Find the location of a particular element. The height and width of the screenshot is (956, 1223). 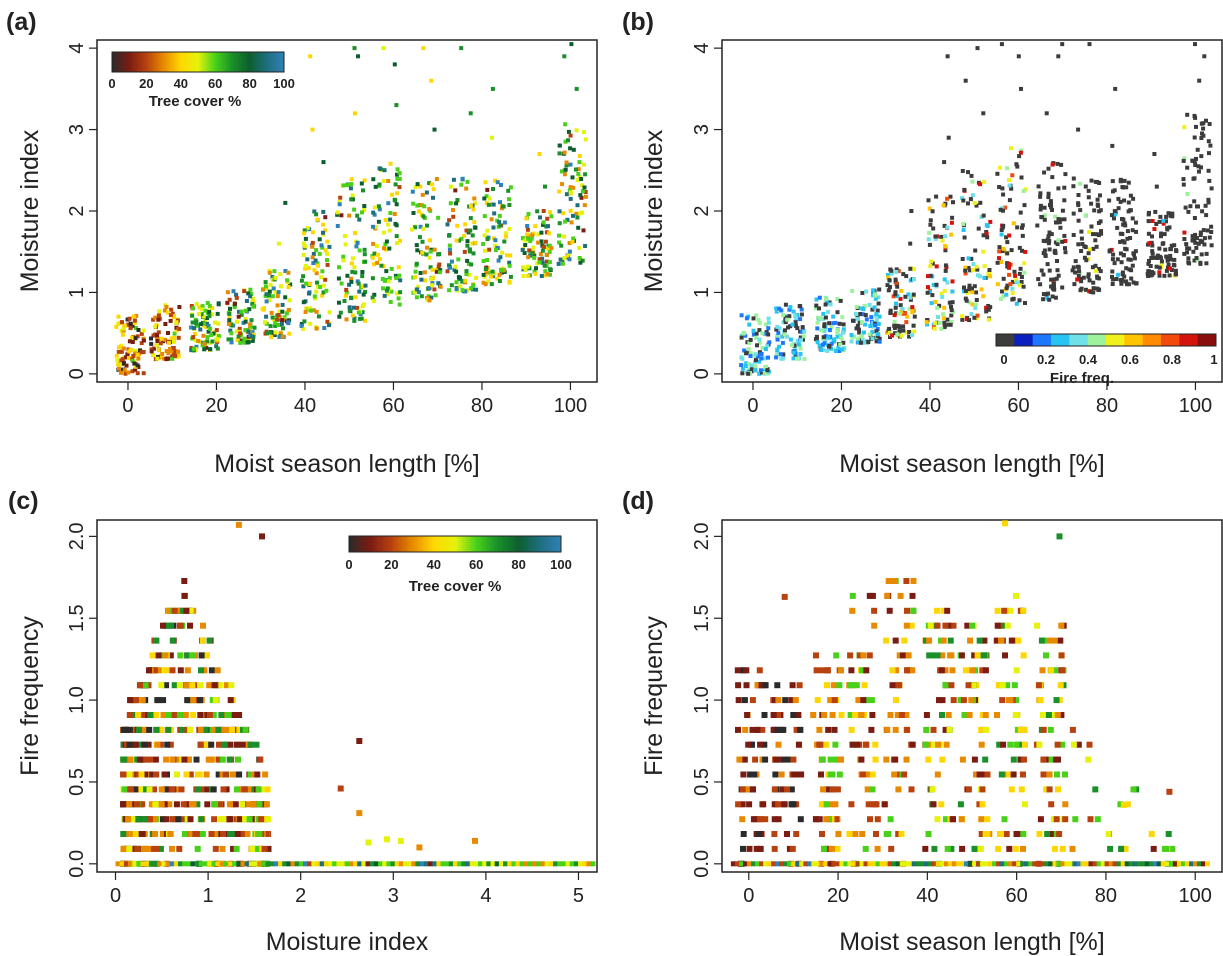

x-tick-label: 20 is located at coordinates (838, 896).